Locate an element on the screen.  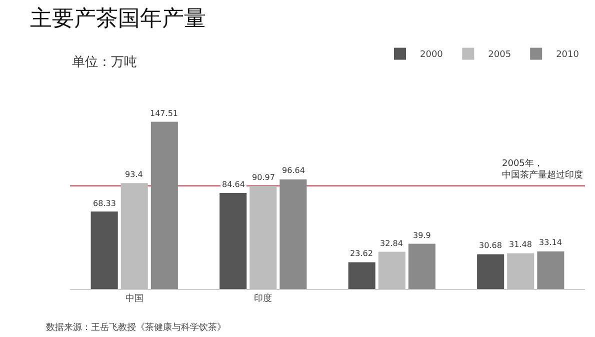
chart-title: 主要产茶国年产量 is located at coordinates (118, 19).